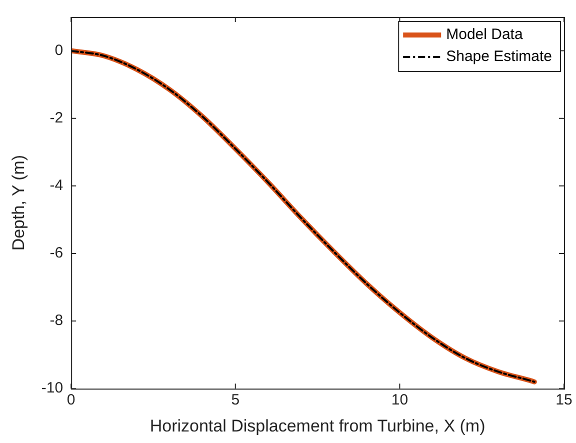 This screenshot has height=443, width=576. Describe the element at coordinates (59, 50) in the screenshot. I see `y-tick-label: 0` at that location.